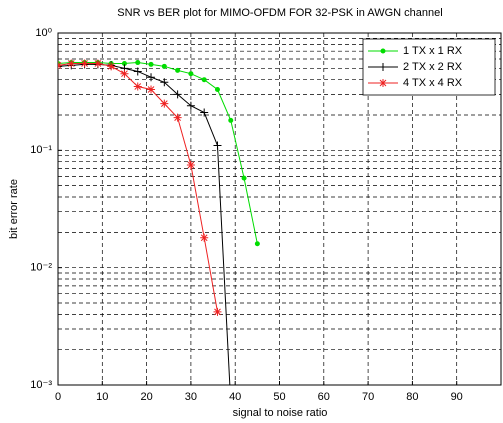  What do you see at coordinates (102, 397) in the screenshot?
I see `x-tick-label: 10` at bounding box center [102, 397].